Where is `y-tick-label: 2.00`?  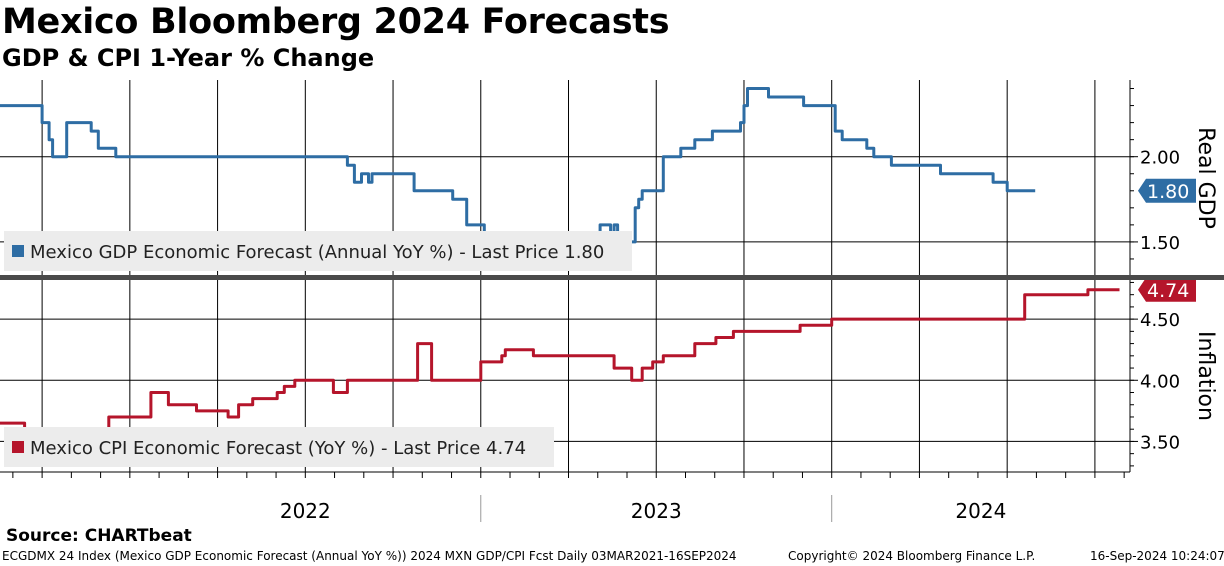
y-tick-label: 2.00 is located at coordinates (1160, 158).